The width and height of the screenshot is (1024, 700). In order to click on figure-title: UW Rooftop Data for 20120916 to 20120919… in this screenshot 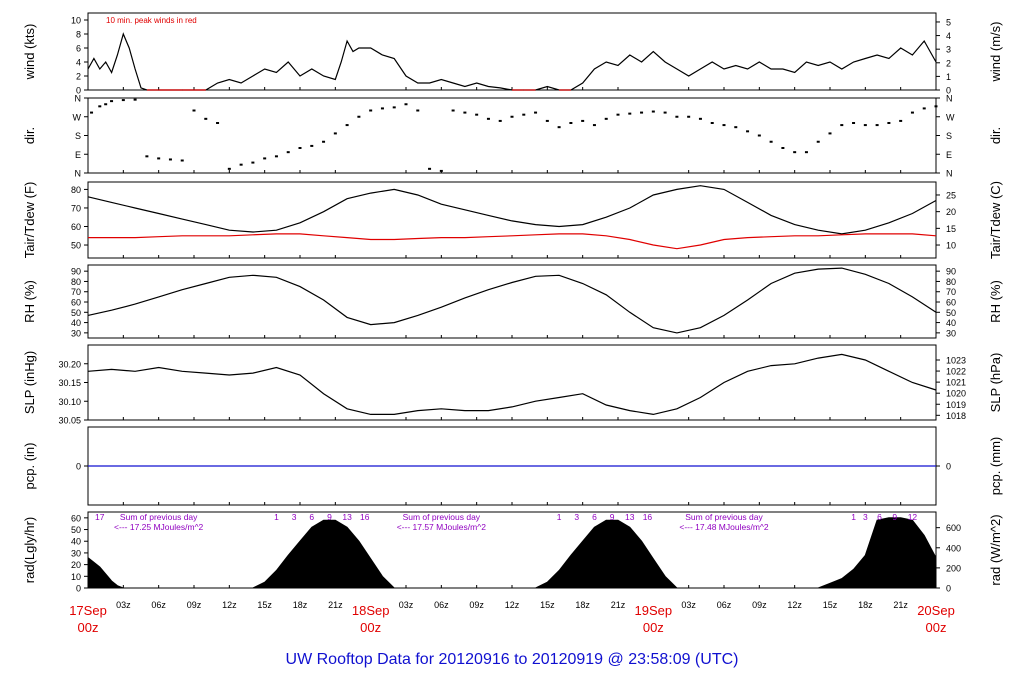, I will do `click(512, 659)`.